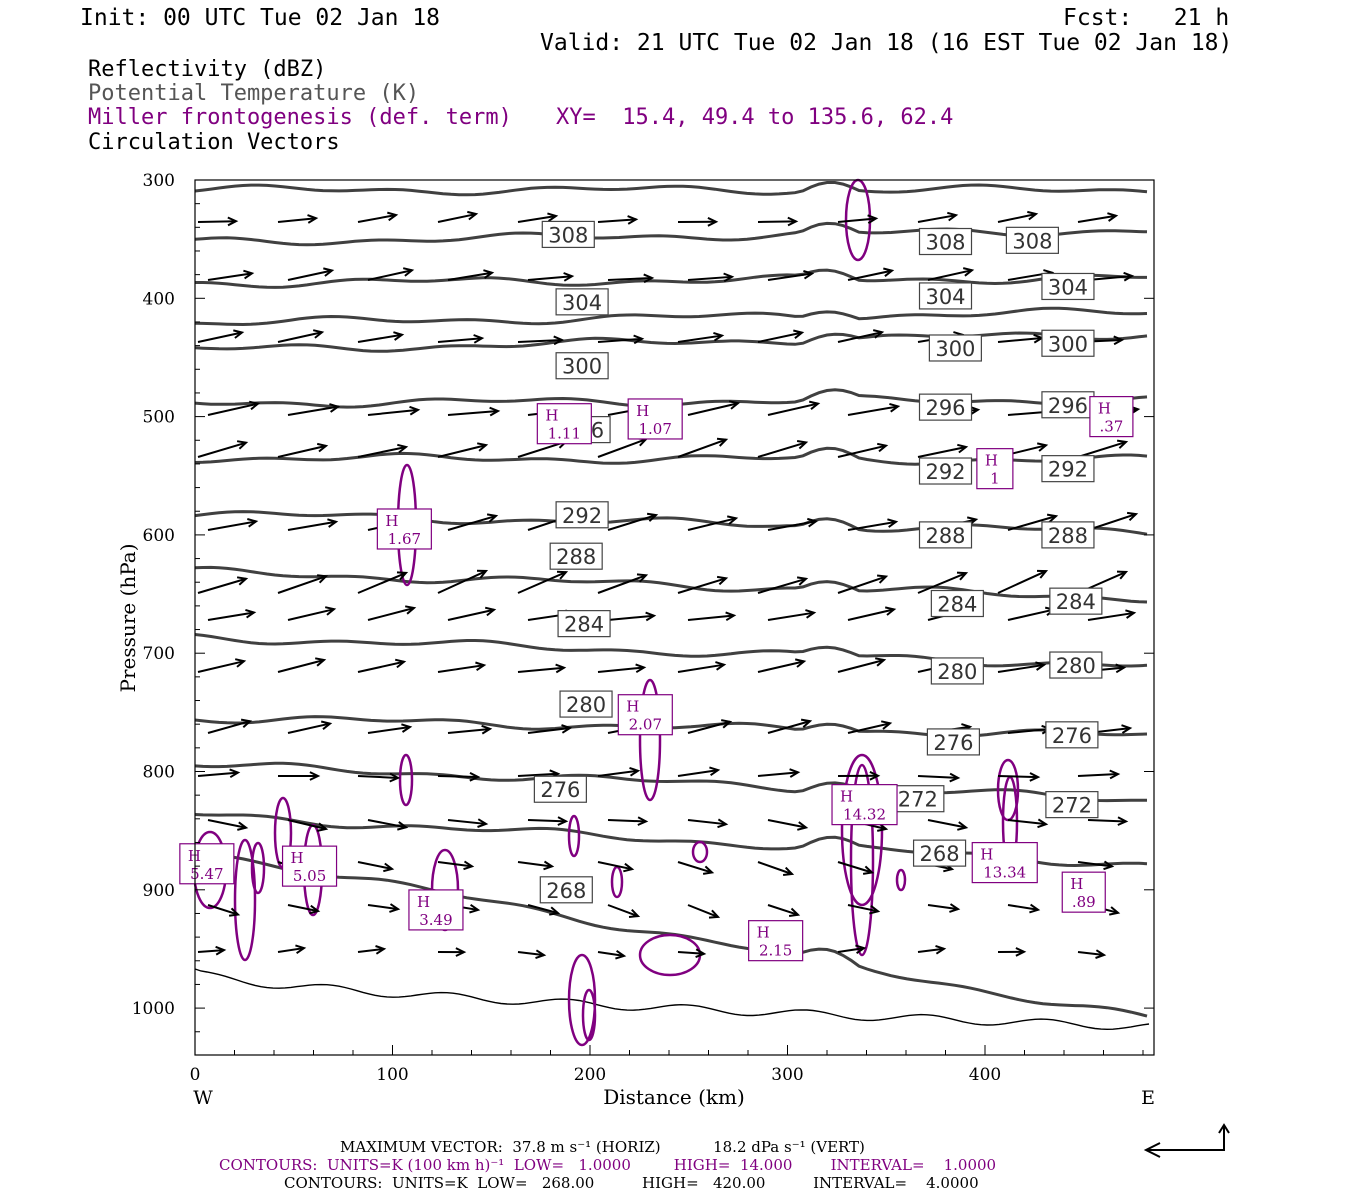  Describe the element at coordinates (1148, 1098) in the screenshot. I see `x-axis-east-label: E` at that location.